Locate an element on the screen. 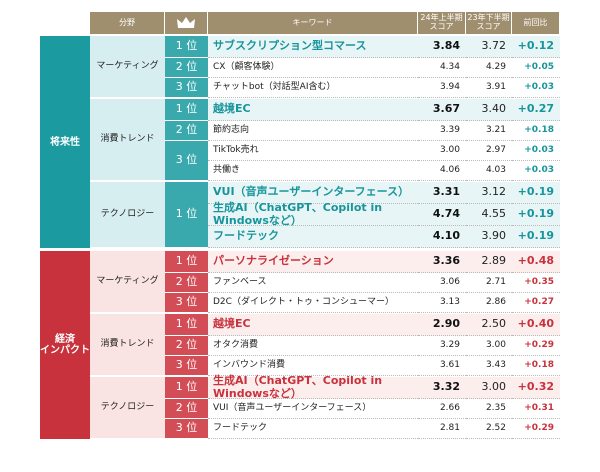 The image size is (600, 472). header-field: 分野 is located at coordinates (127, 23).